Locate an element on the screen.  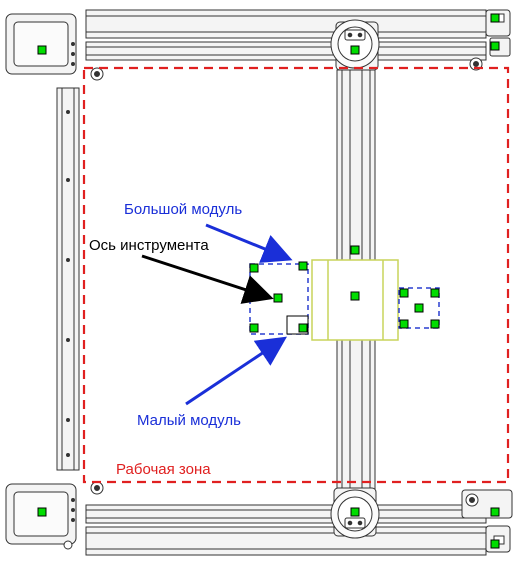
arrow-tool-axis is located at coordinates (207, 279).